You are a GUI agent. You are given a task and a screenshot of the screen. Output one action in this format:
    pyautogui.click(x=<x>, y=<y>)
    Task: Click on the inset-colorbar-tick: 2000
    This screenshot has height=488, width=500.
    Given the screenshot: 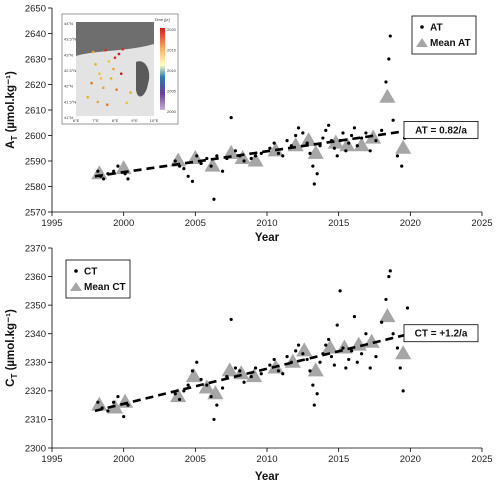 What is the action you would take?
    pyautogui.click(x=172, y=111)
    